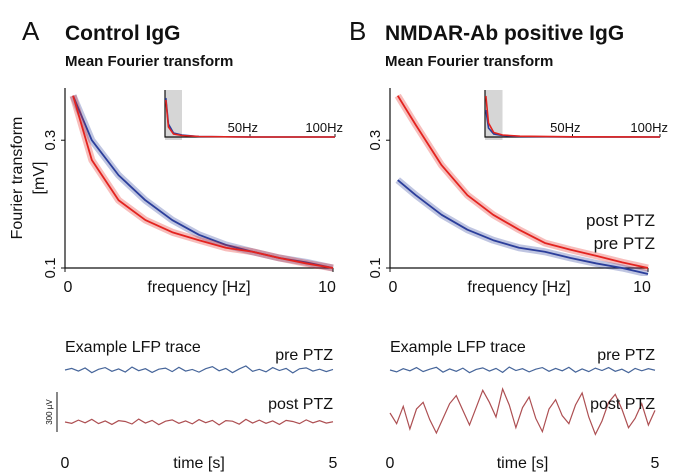 The width and height of the screenshot is (680, 473). What do you see at coordinates (624, 243) in the screenshot?
I see `legend-label: pre PTZ` at bounding box center [624, 243].